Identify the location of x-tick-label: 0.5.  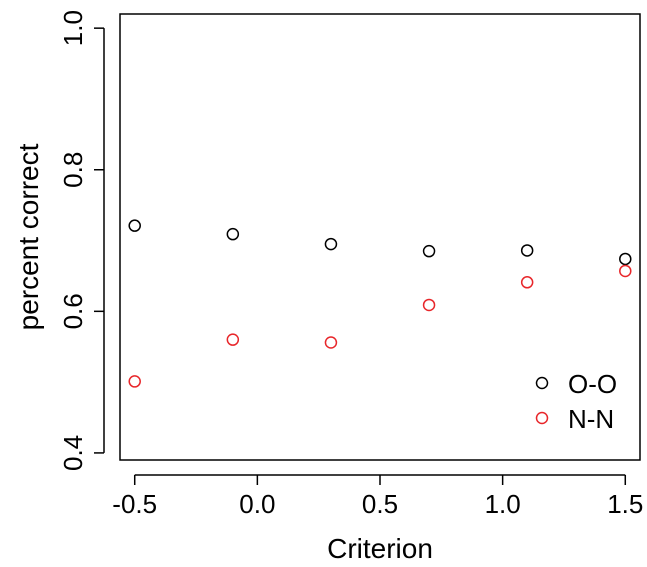
(380, 504).